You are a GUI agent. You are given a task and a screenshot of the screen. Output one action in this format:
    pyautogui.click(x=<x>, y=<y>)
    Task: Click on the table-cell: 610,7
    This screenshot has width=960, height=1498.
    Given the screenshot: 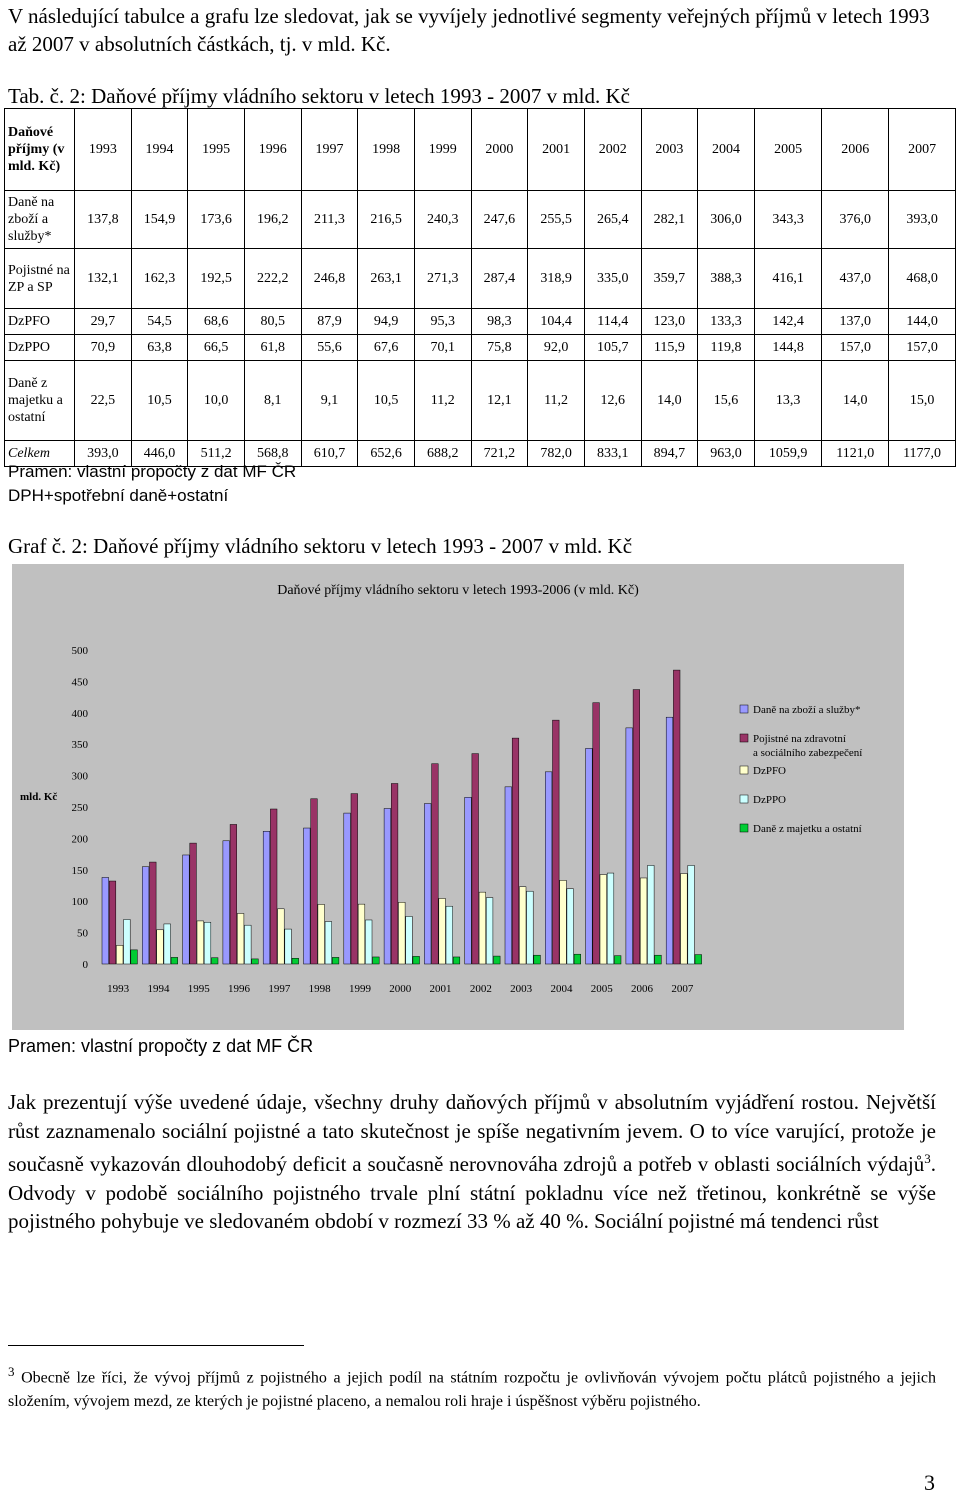 What is the action you would take?
    pyautogui.click(x=329, y=453)
    